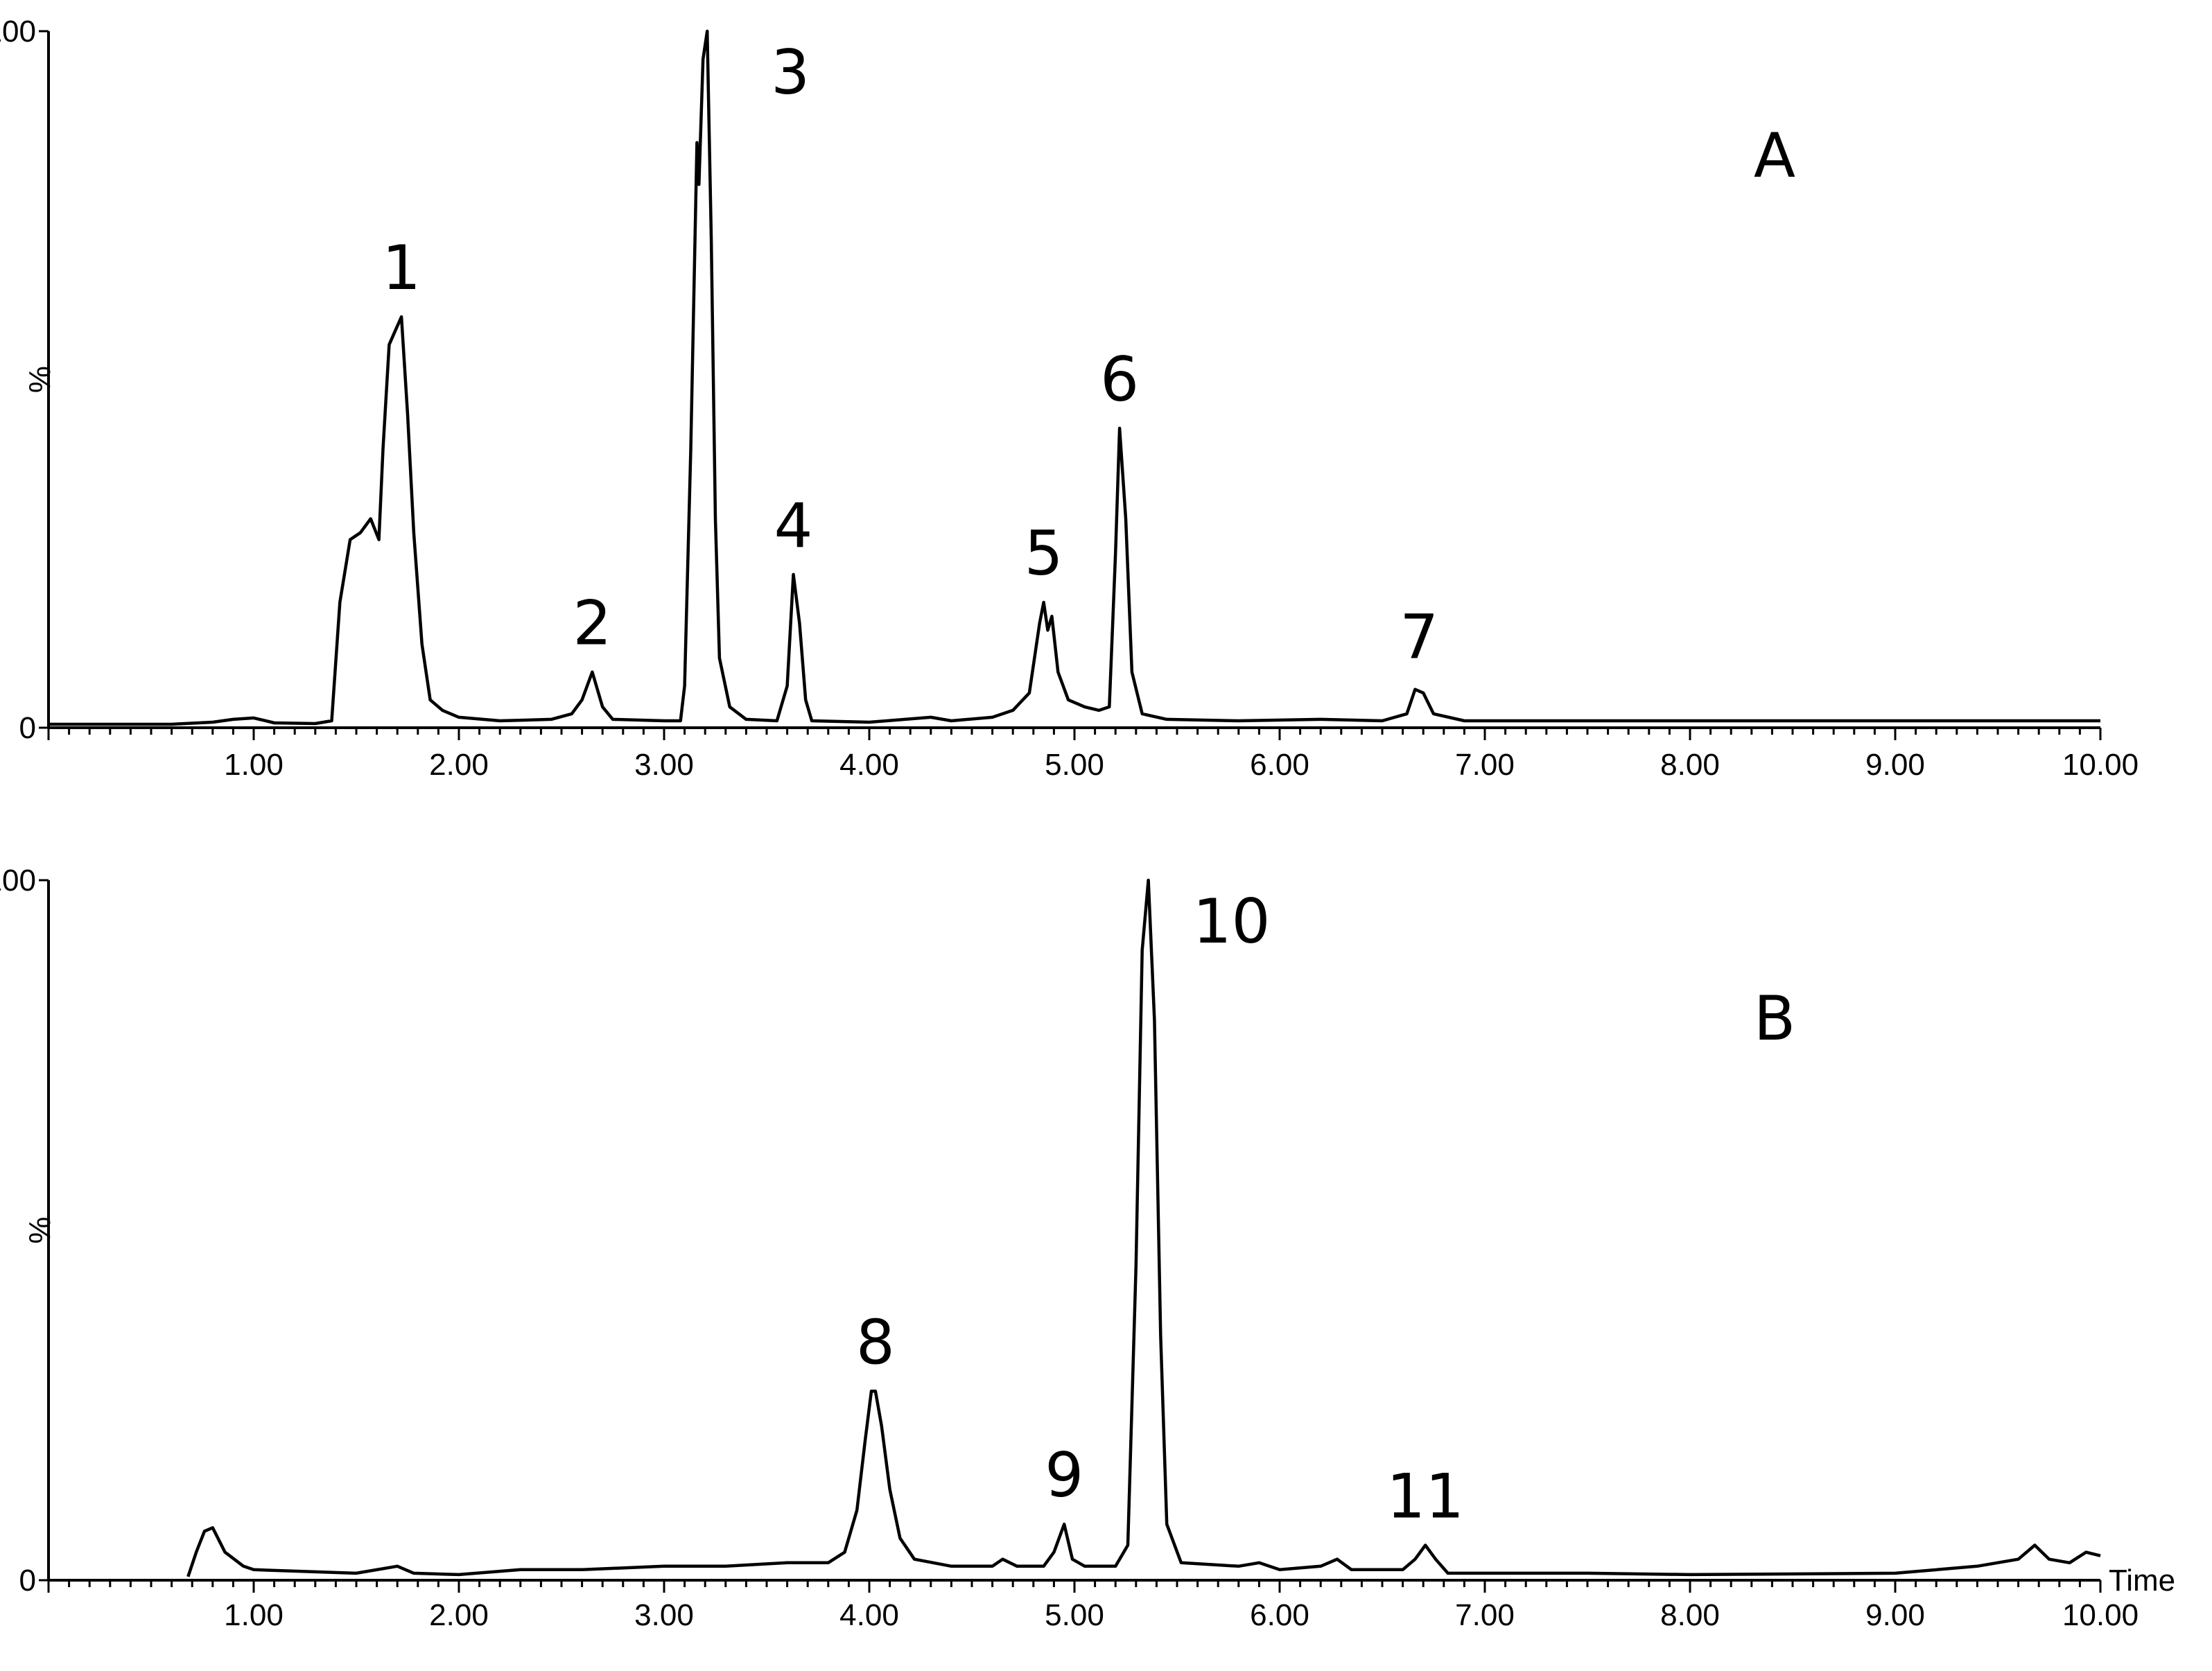 Image resolution: width=2212 pixels, height=1671 pixels. I want to click on peak-label: 6, so click(1119, 379).